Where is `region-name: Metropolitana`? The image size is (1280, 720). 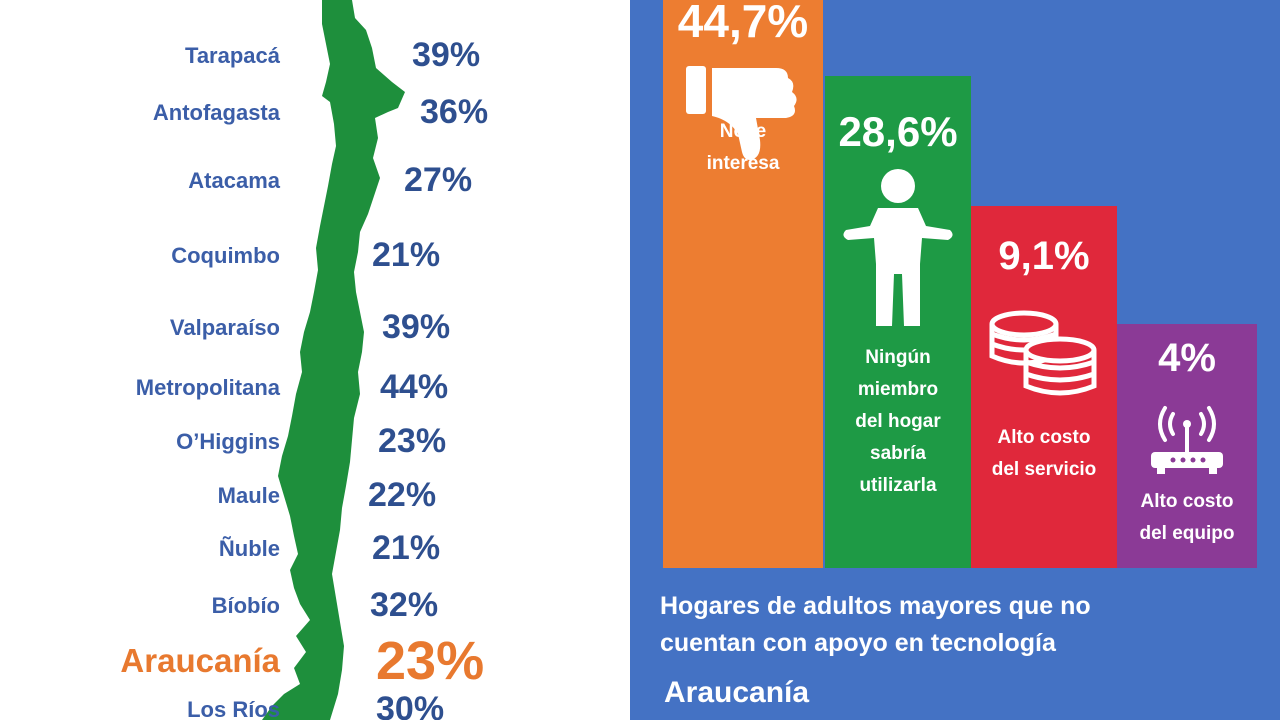
region-name: Metropolitana is located at coordinates (207, 387).